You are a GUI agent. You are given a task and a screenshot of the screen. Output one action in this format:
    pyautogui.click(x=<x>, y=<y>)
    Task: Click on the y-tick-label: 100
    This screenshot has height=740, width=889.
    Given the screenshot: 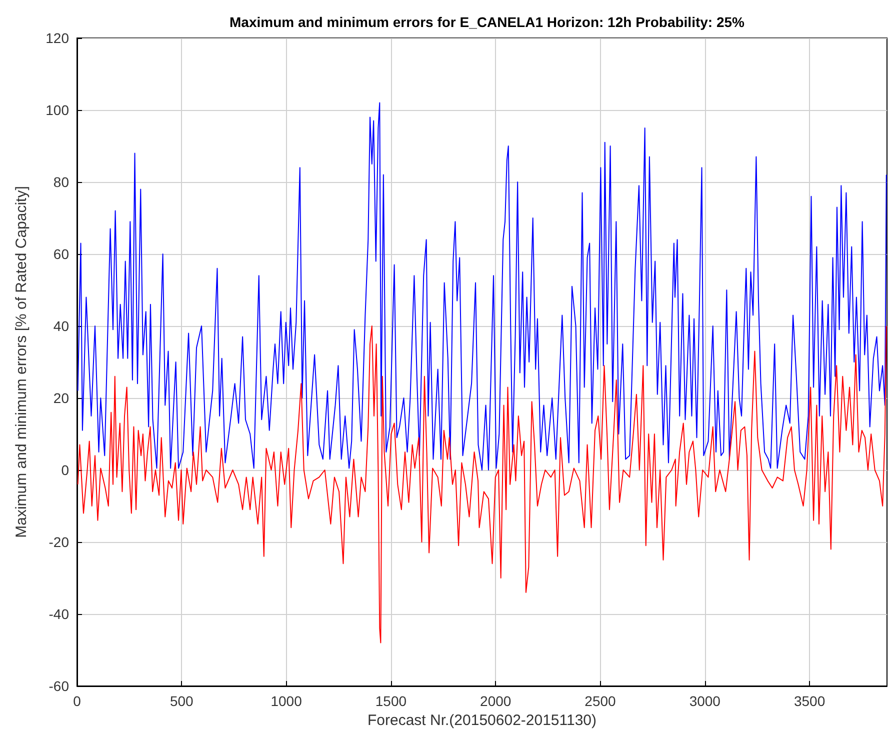 What is the action you would take?
    pyautogui.click(x=58, y=110)
    